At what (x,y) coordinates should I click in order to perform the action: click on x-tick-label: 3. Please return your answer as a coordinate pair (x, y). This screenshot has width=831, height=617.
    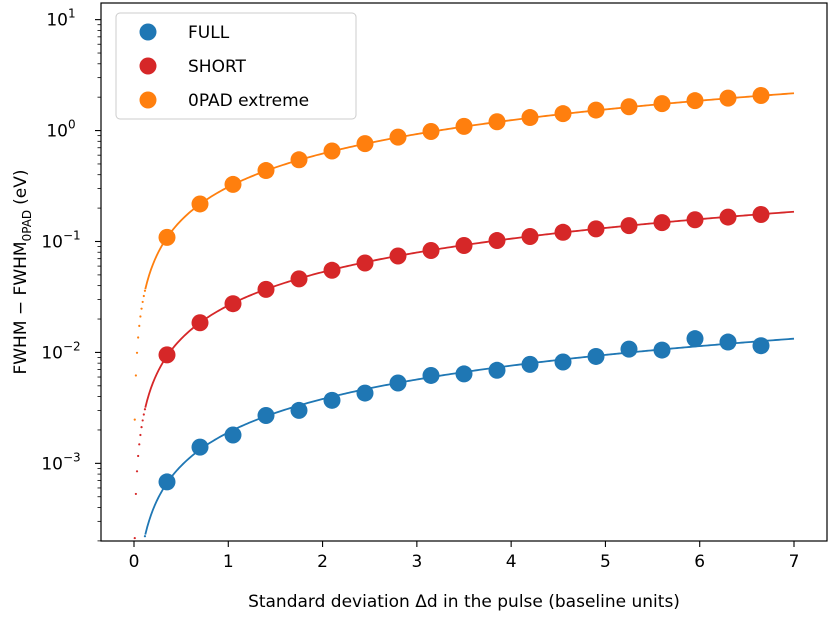
    Looking at the image, I should click on (416, 562).